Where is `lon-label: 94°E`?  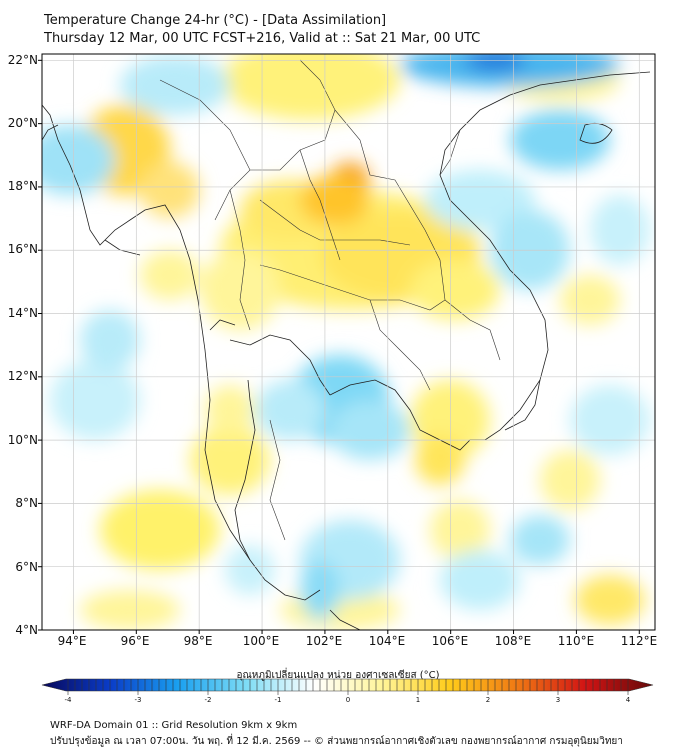
lon-label: 94°E is located at coordinates (72, 641).